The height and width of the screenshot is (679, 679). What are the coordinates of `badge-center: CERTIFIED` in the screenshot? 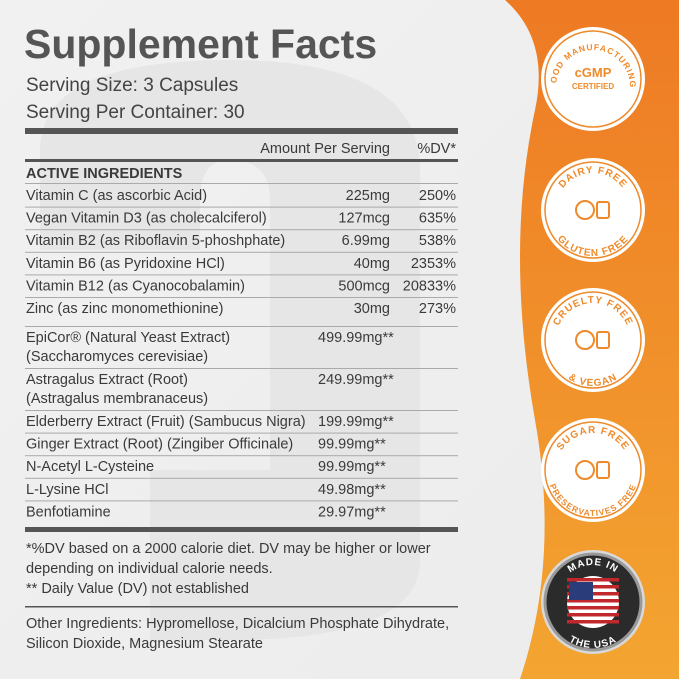 It's located at (593, 86).